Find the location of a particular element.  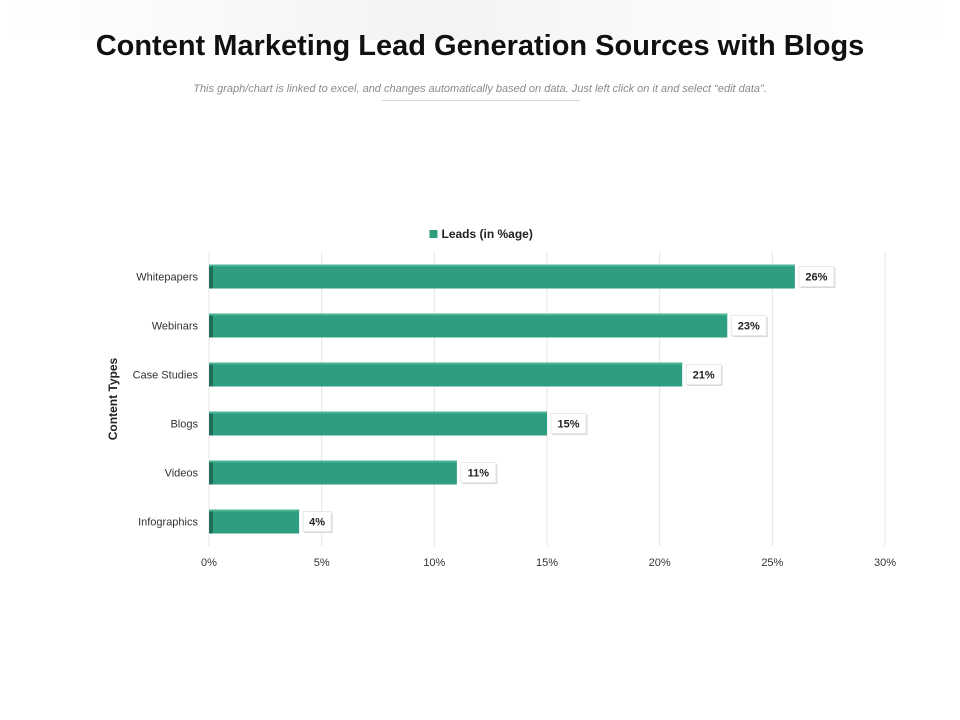

category-label: Case Studies is located at coordinates (166, 376).